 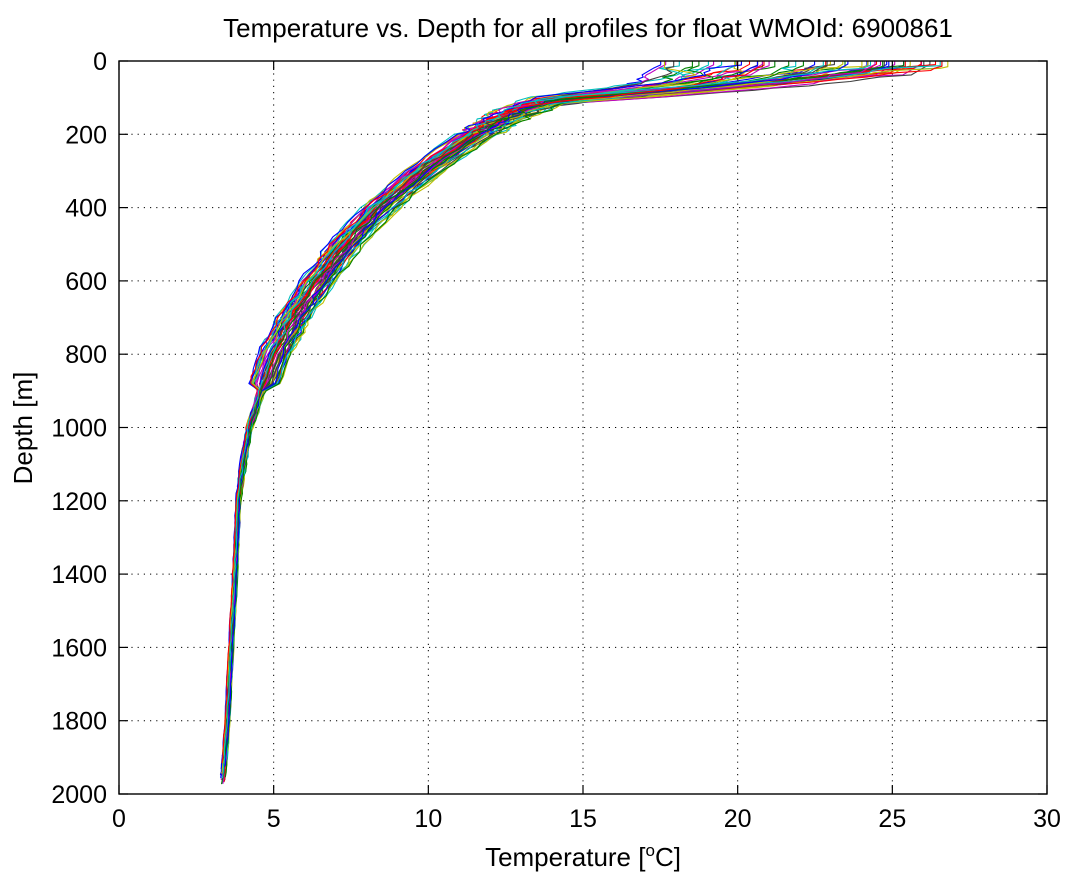 What do you see at coordinates (668, 857) in the screenshot?
I see `x-axis-label-end: C]` at bounding box center [668, 857].